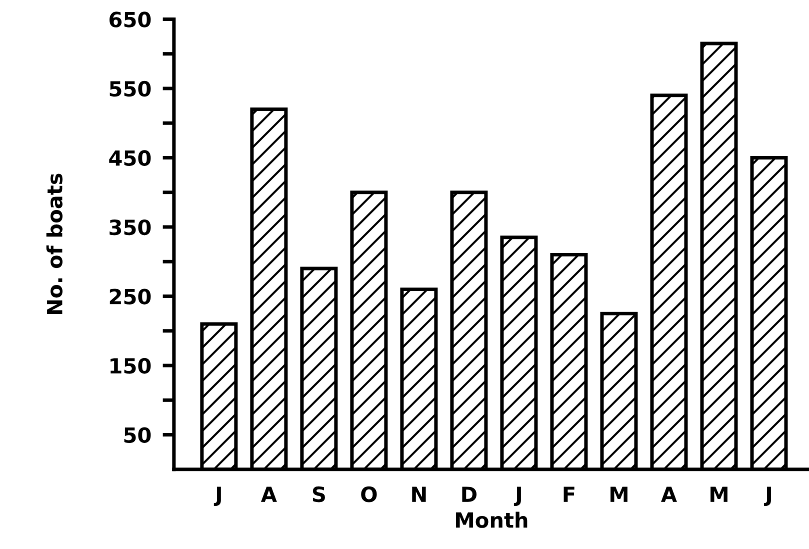 The height and width of the screenshot is (549, 809). I want to click on y-tick-label: 250, so click(130, 296).